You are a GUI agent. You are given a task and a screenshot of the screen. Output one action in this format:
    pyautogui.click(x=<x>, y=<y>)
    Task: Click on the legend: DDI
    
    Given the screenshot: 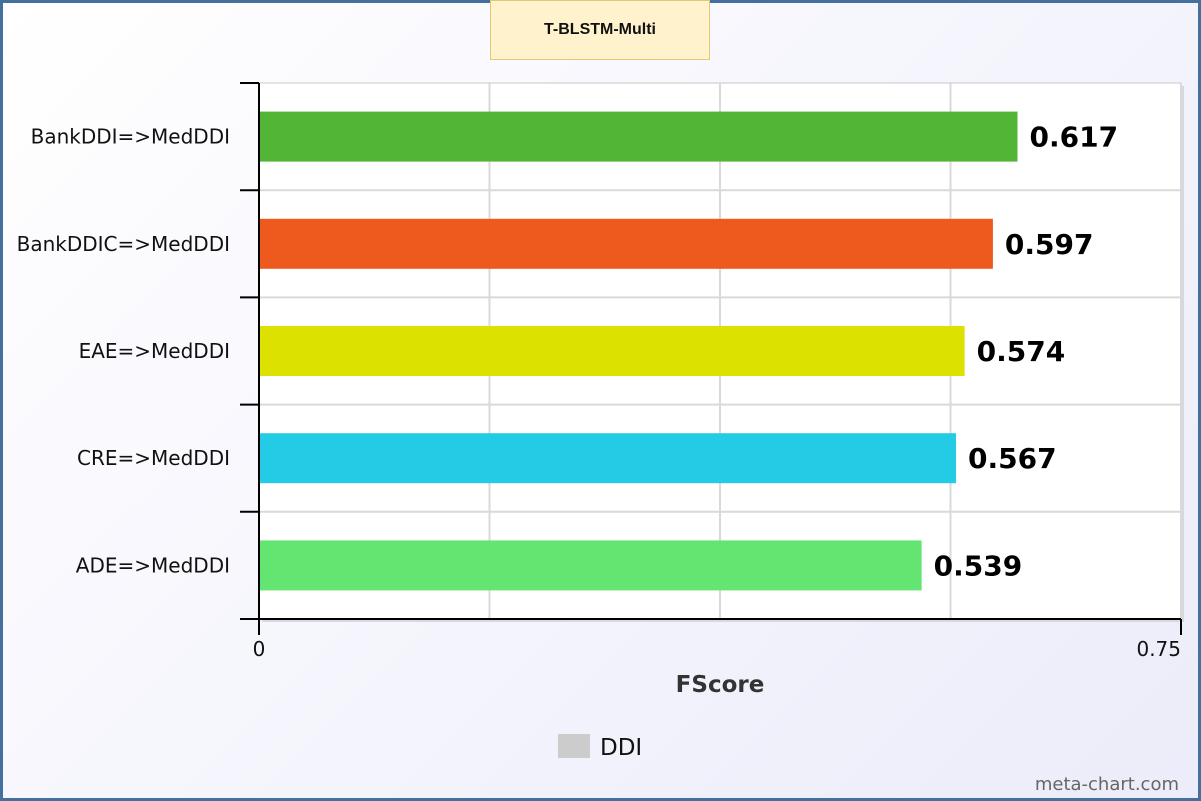 What is the action you would take?
    pyautogui.click(x=600, y=747)
    